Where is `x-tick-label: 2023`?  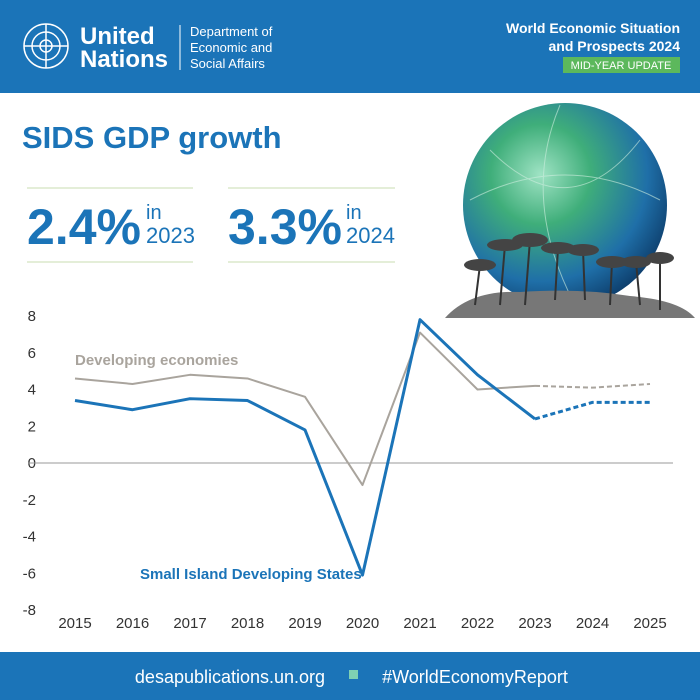 x-tick-label: 2023 is located at coordinates (534, 623).